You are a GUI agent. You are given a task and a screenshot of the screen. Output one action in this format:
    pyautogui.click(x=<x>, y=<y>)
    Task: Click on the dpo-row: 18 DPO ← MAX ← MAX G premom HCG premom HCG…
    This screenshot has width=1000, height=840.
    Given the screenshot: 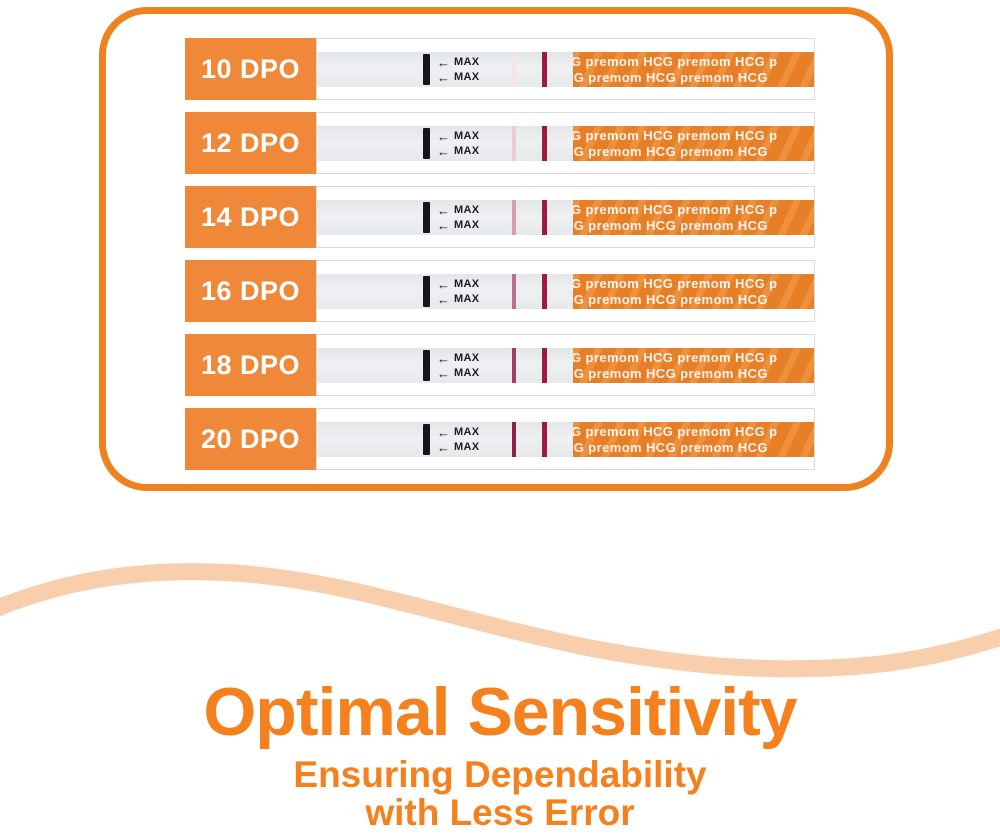 What is the action you would take?
    pyautogui.click(x=500, y=365)
    